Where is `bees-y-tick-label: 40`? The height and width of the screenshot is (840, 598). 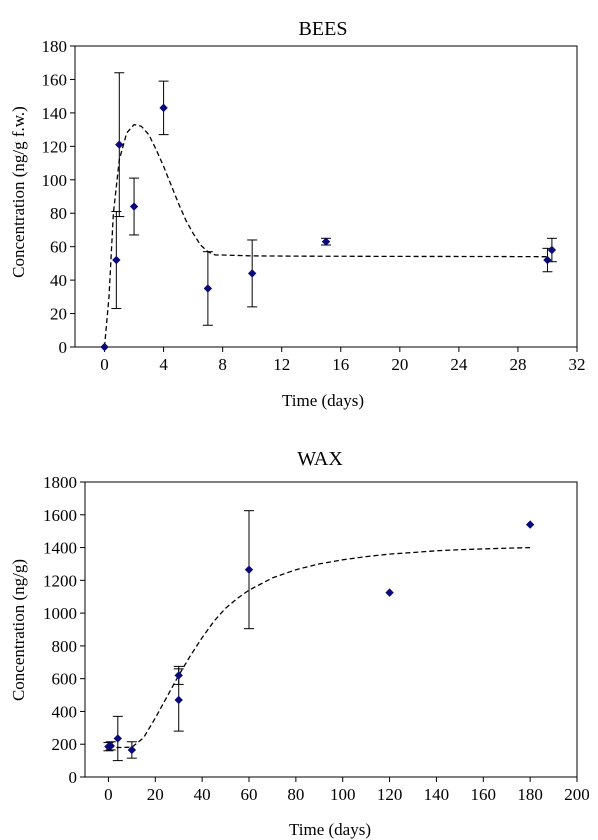 bees-y-tick-label: 40 is located at coordinates (58, 280).